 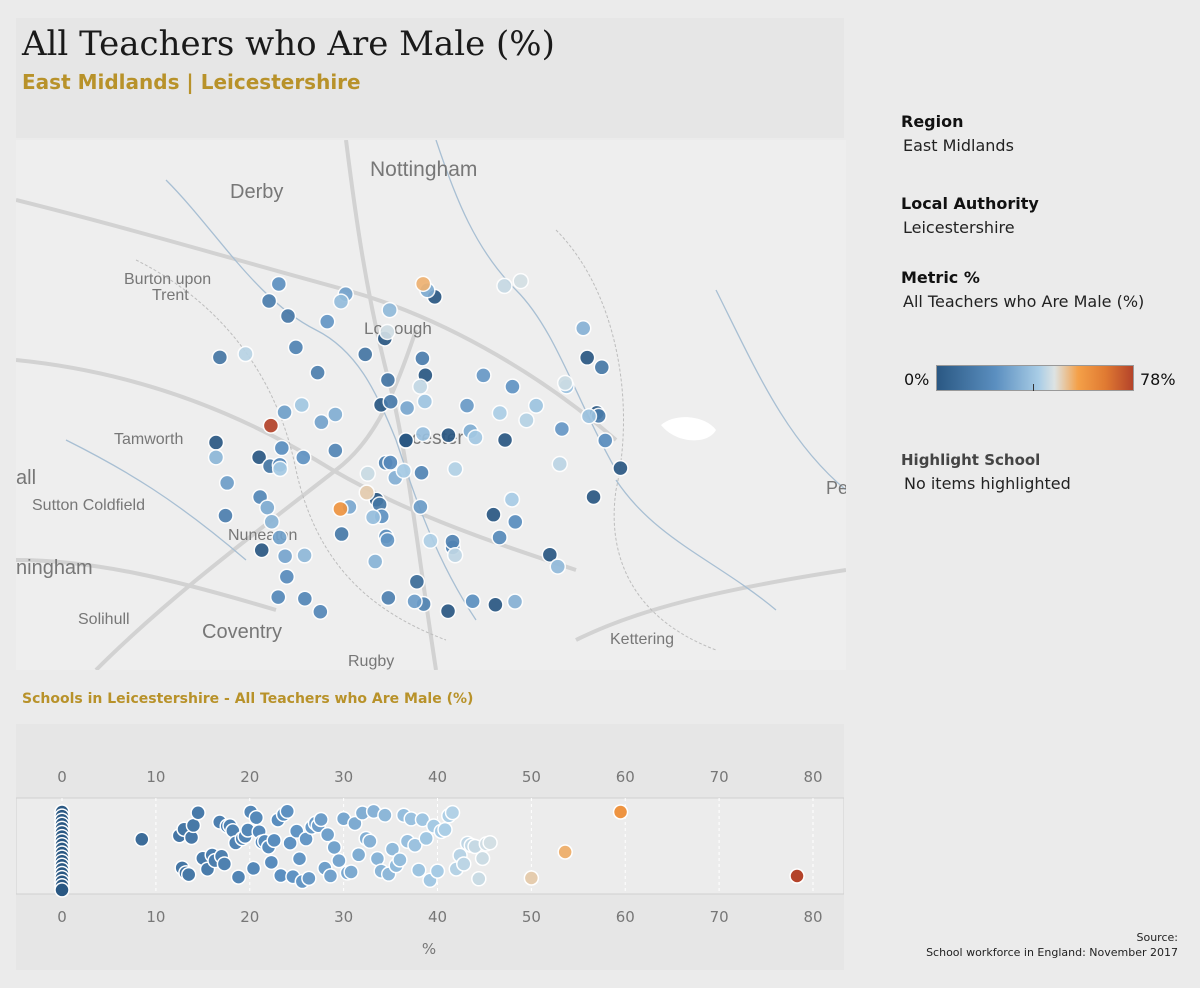 I want to click on highlight-school-value: No items highlighted, so click(x=987, y=483).